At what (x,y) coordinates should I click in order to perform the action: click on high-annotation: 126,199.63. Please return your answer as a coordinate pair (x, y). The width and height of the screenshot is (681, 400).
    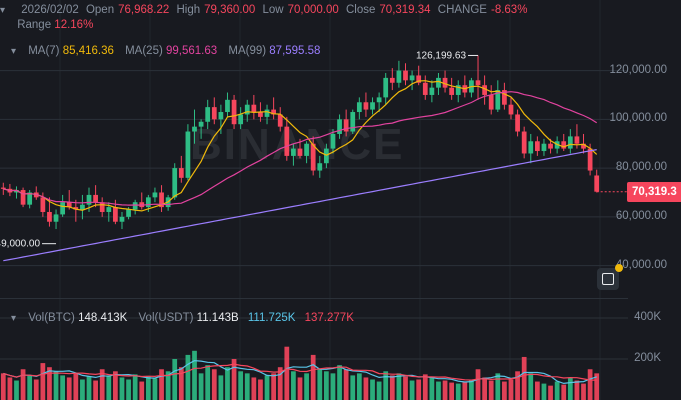
    Looking at the image, I should click on (441, 55).